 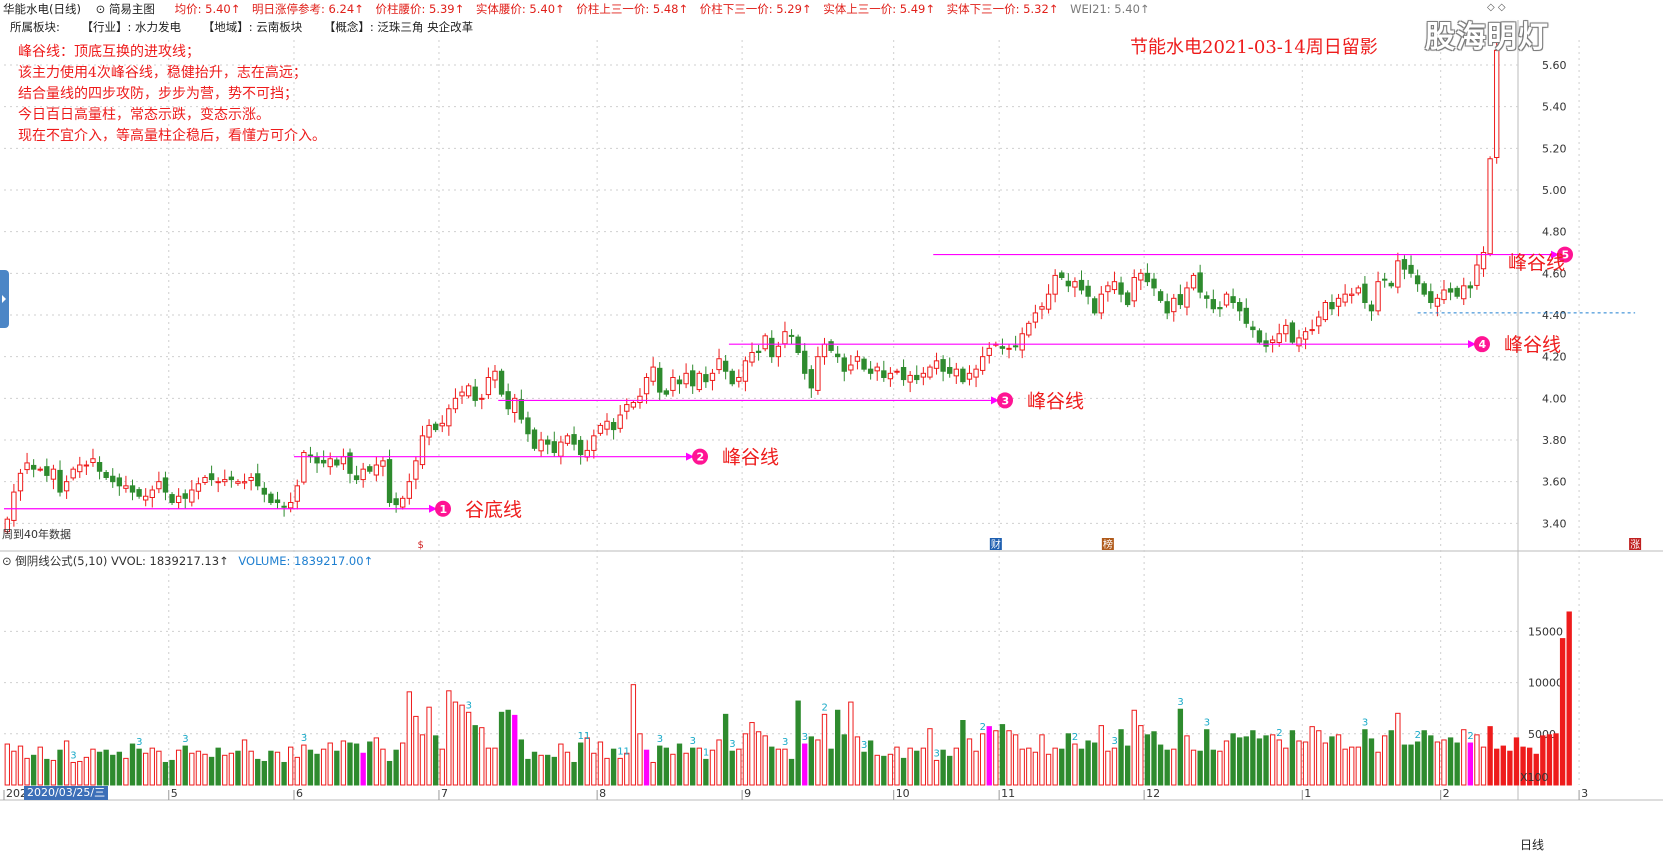 What do you see at coordinates (1534, 777) in the screenshot?
I see `volume-multiplier: X100` at bounding box center [1534, 777].